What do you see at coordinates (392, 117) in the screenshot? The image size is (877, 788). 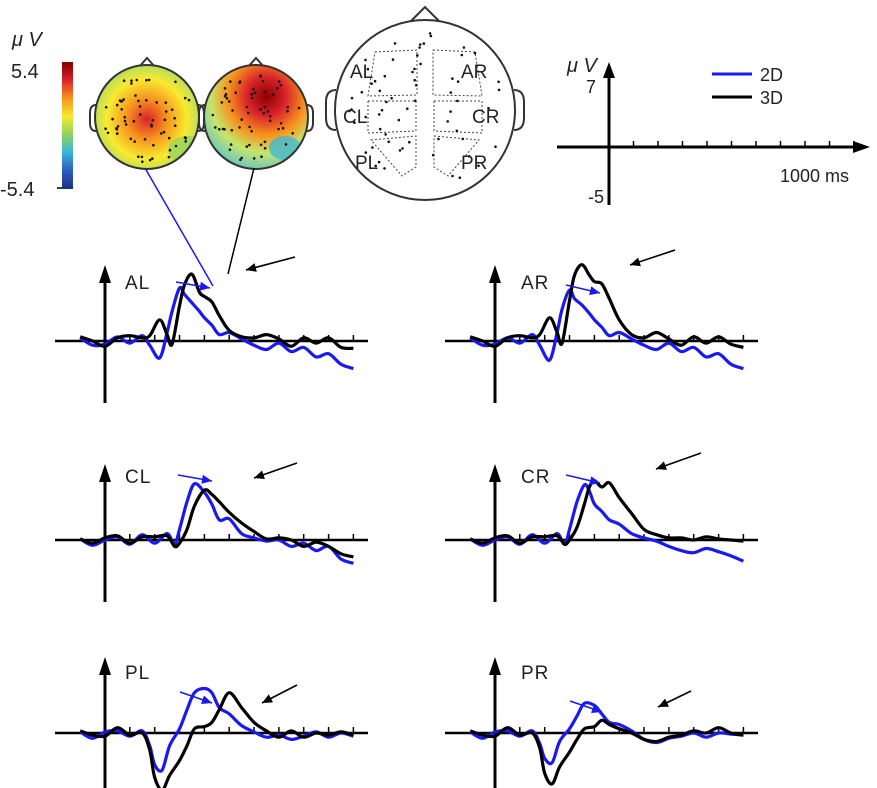 I see `region-box-cl` at bounding box center [392, 117].